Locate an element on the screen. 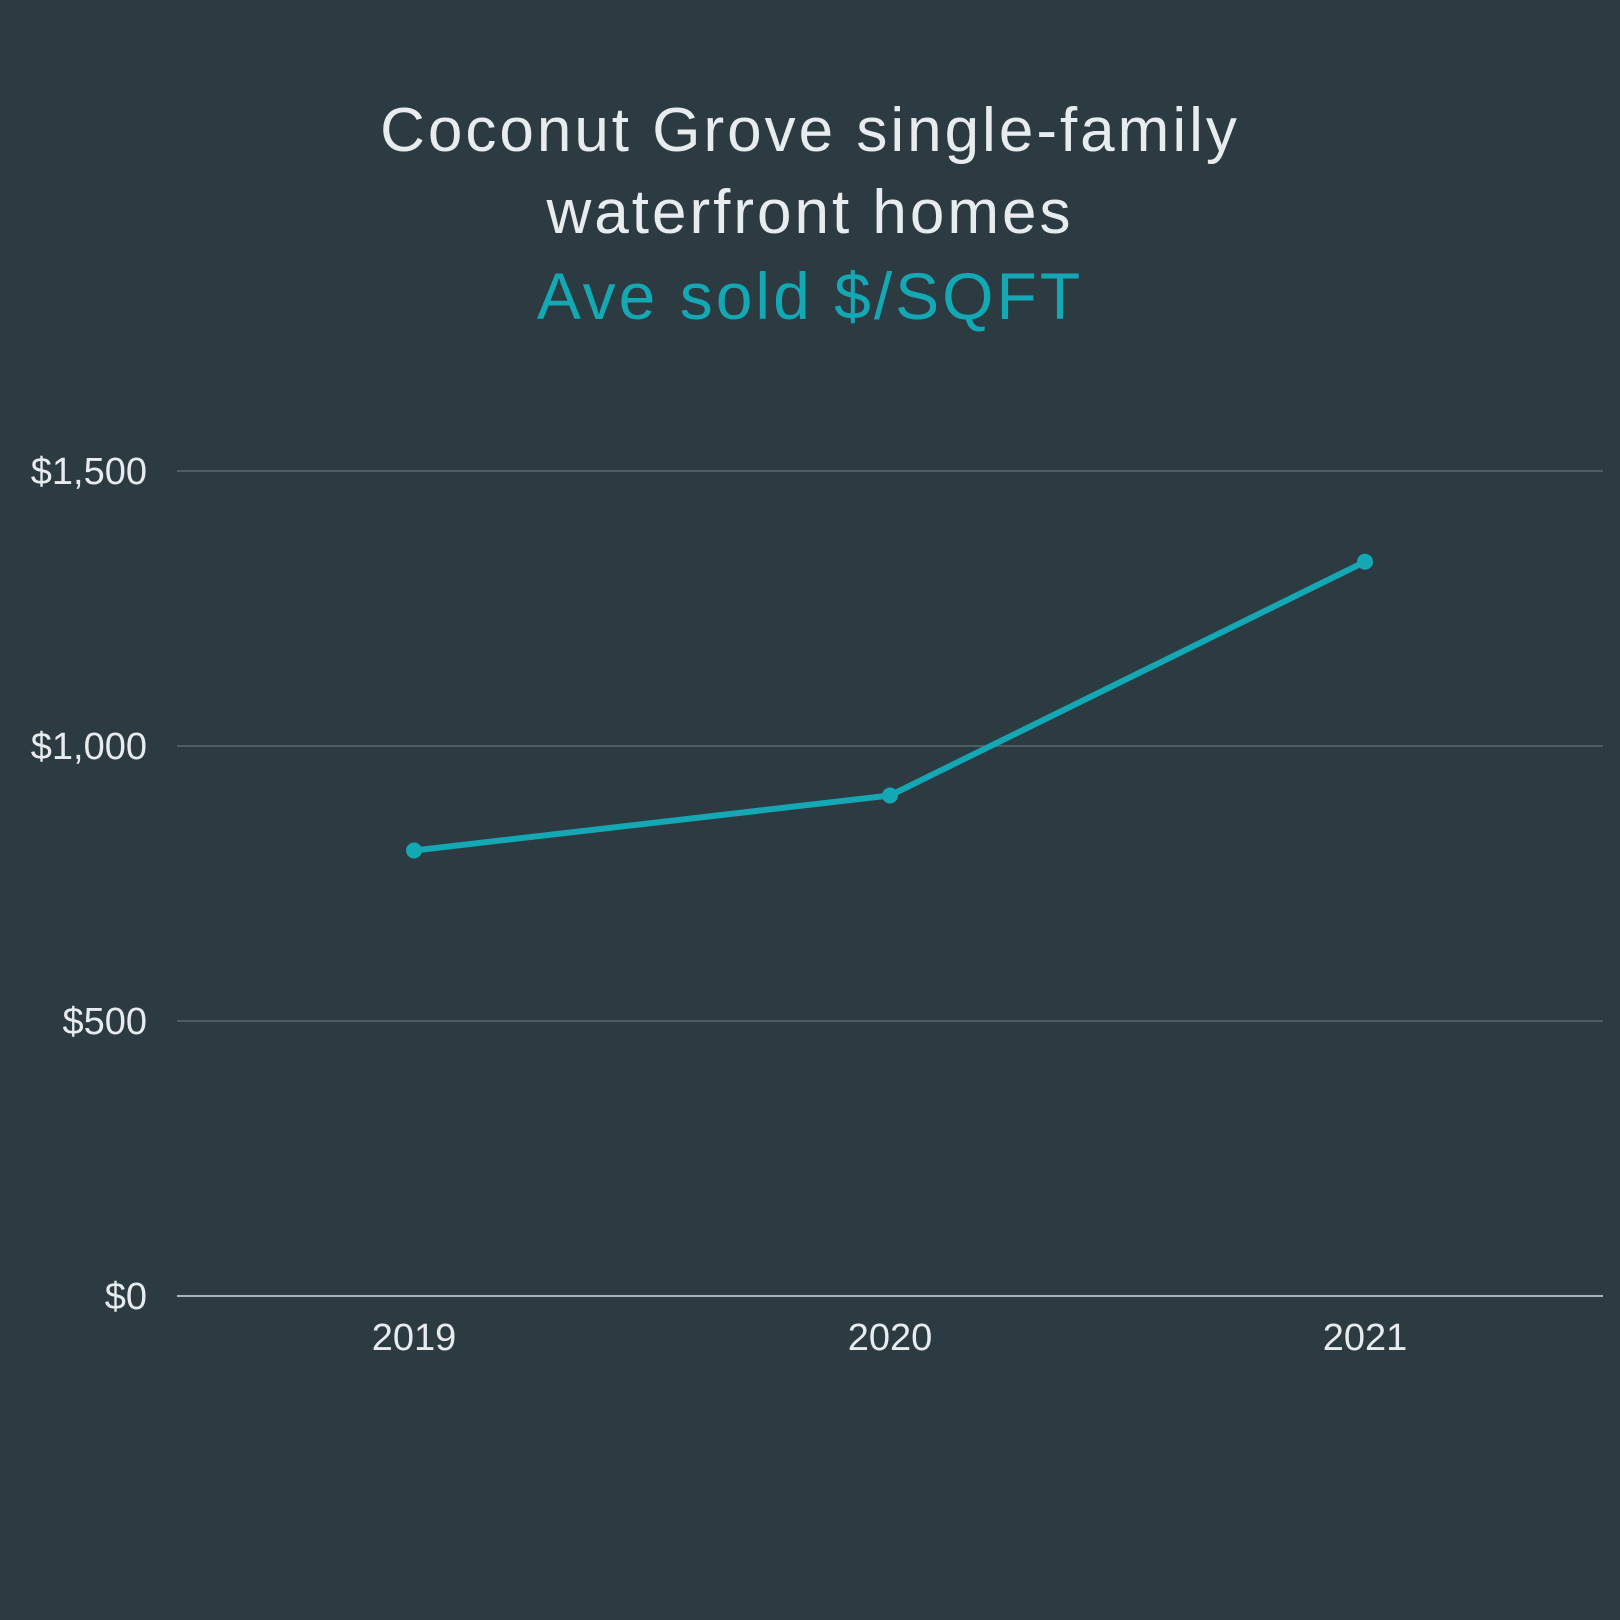 The width and height of the screenshot is (1620, 1620). x-tick-label: 2019 is located at coordinates (414, 1338).